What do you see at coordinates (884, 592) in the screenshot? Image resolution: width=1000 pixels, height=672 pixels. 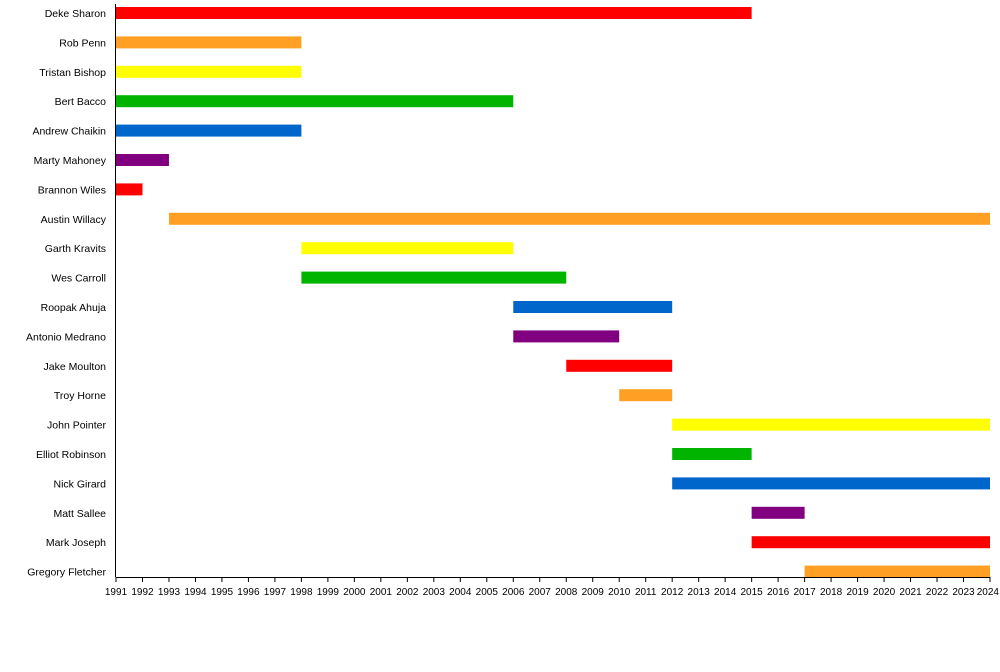 I see `x-tick-label: 2020` at bounding box center [884, 592].